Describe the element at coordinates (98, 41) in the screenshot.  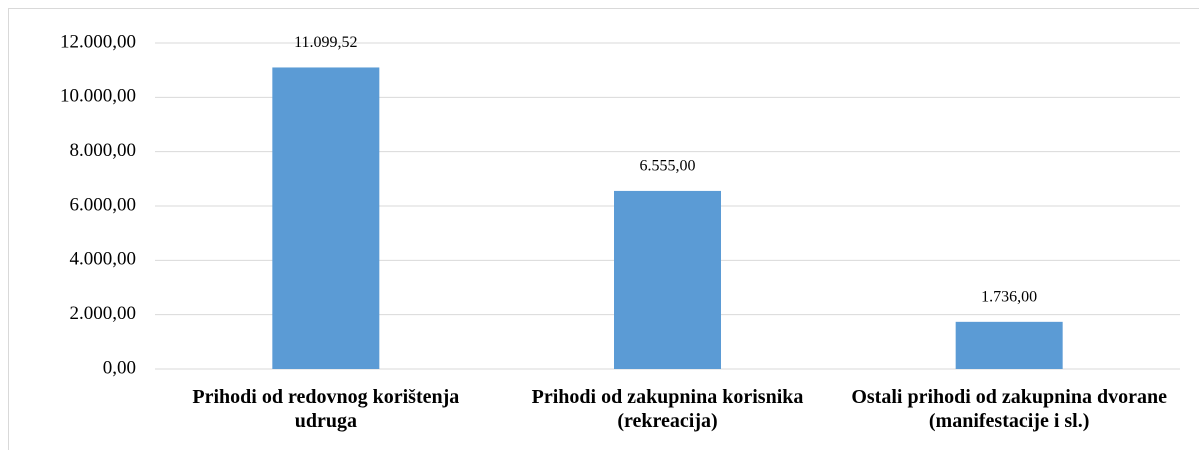
I see `y-tick-label: 12.000,00` at that location.